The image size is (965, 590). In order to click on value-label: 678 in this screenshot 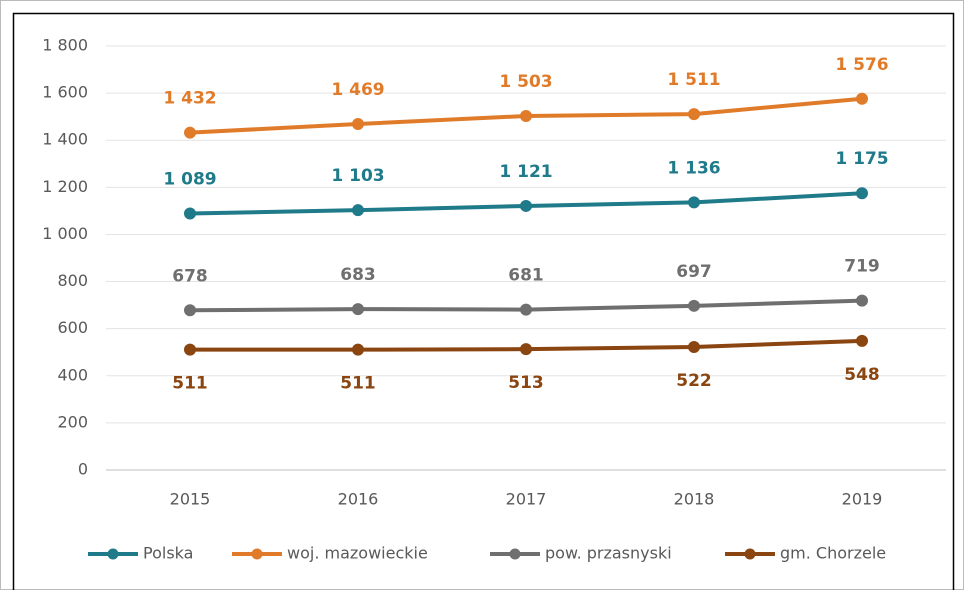, I will do `click(190, 276)`.